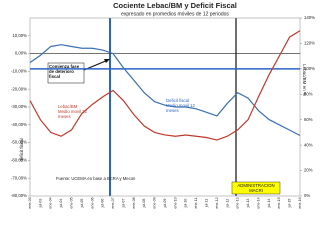 The width and height of the screenshot is (320, 240). I want to click on x-tick-label: ene-16, so click(300, 202).